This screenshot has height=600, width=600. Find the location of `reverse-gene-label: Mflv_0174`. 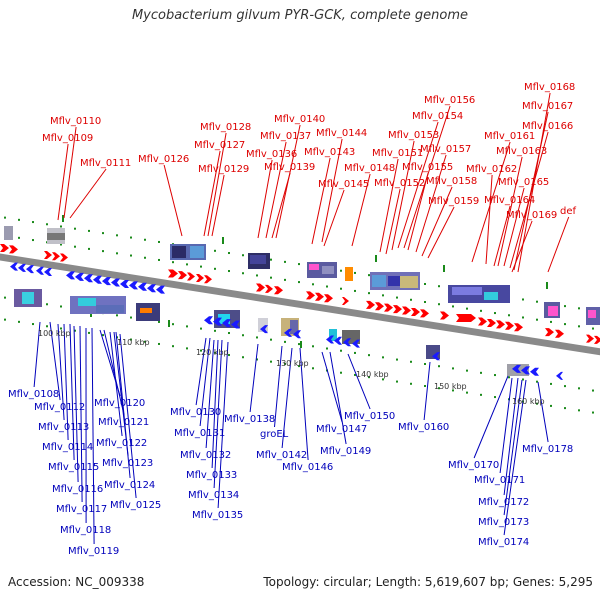

reverse-gene-label: Mflv_0174 is located at coordinates (503, 542).